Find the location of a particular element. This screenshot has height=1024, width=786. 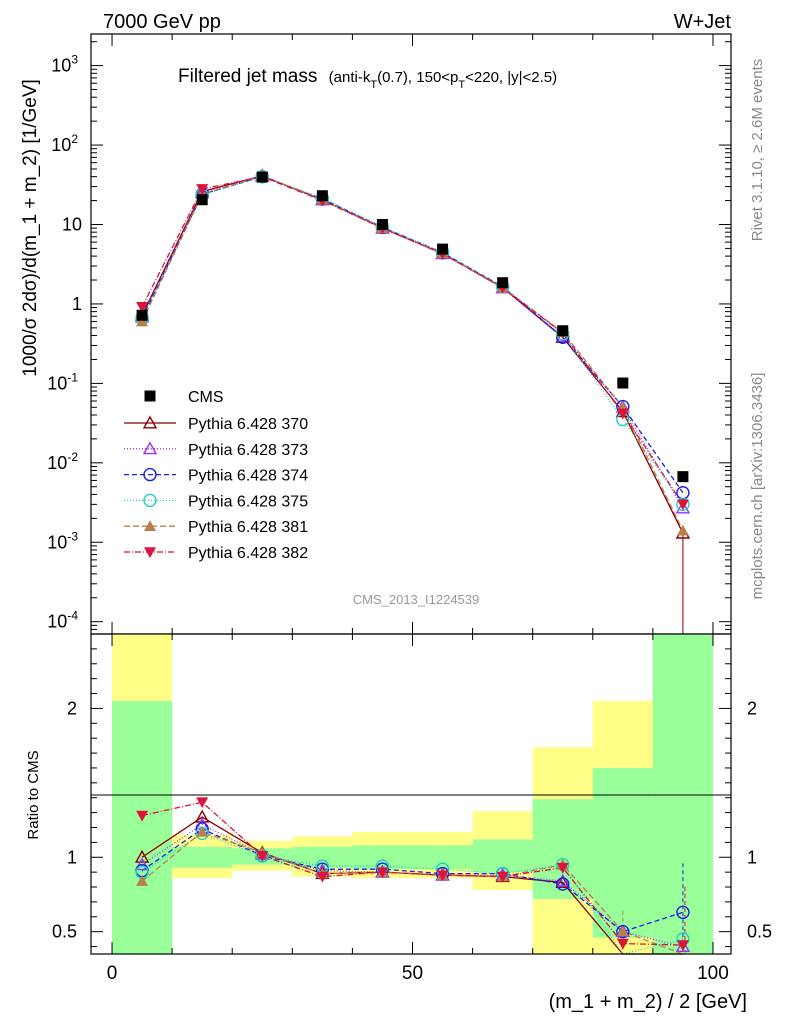

y-tick-label: 10⁻² is located at coordinates (62, 461).